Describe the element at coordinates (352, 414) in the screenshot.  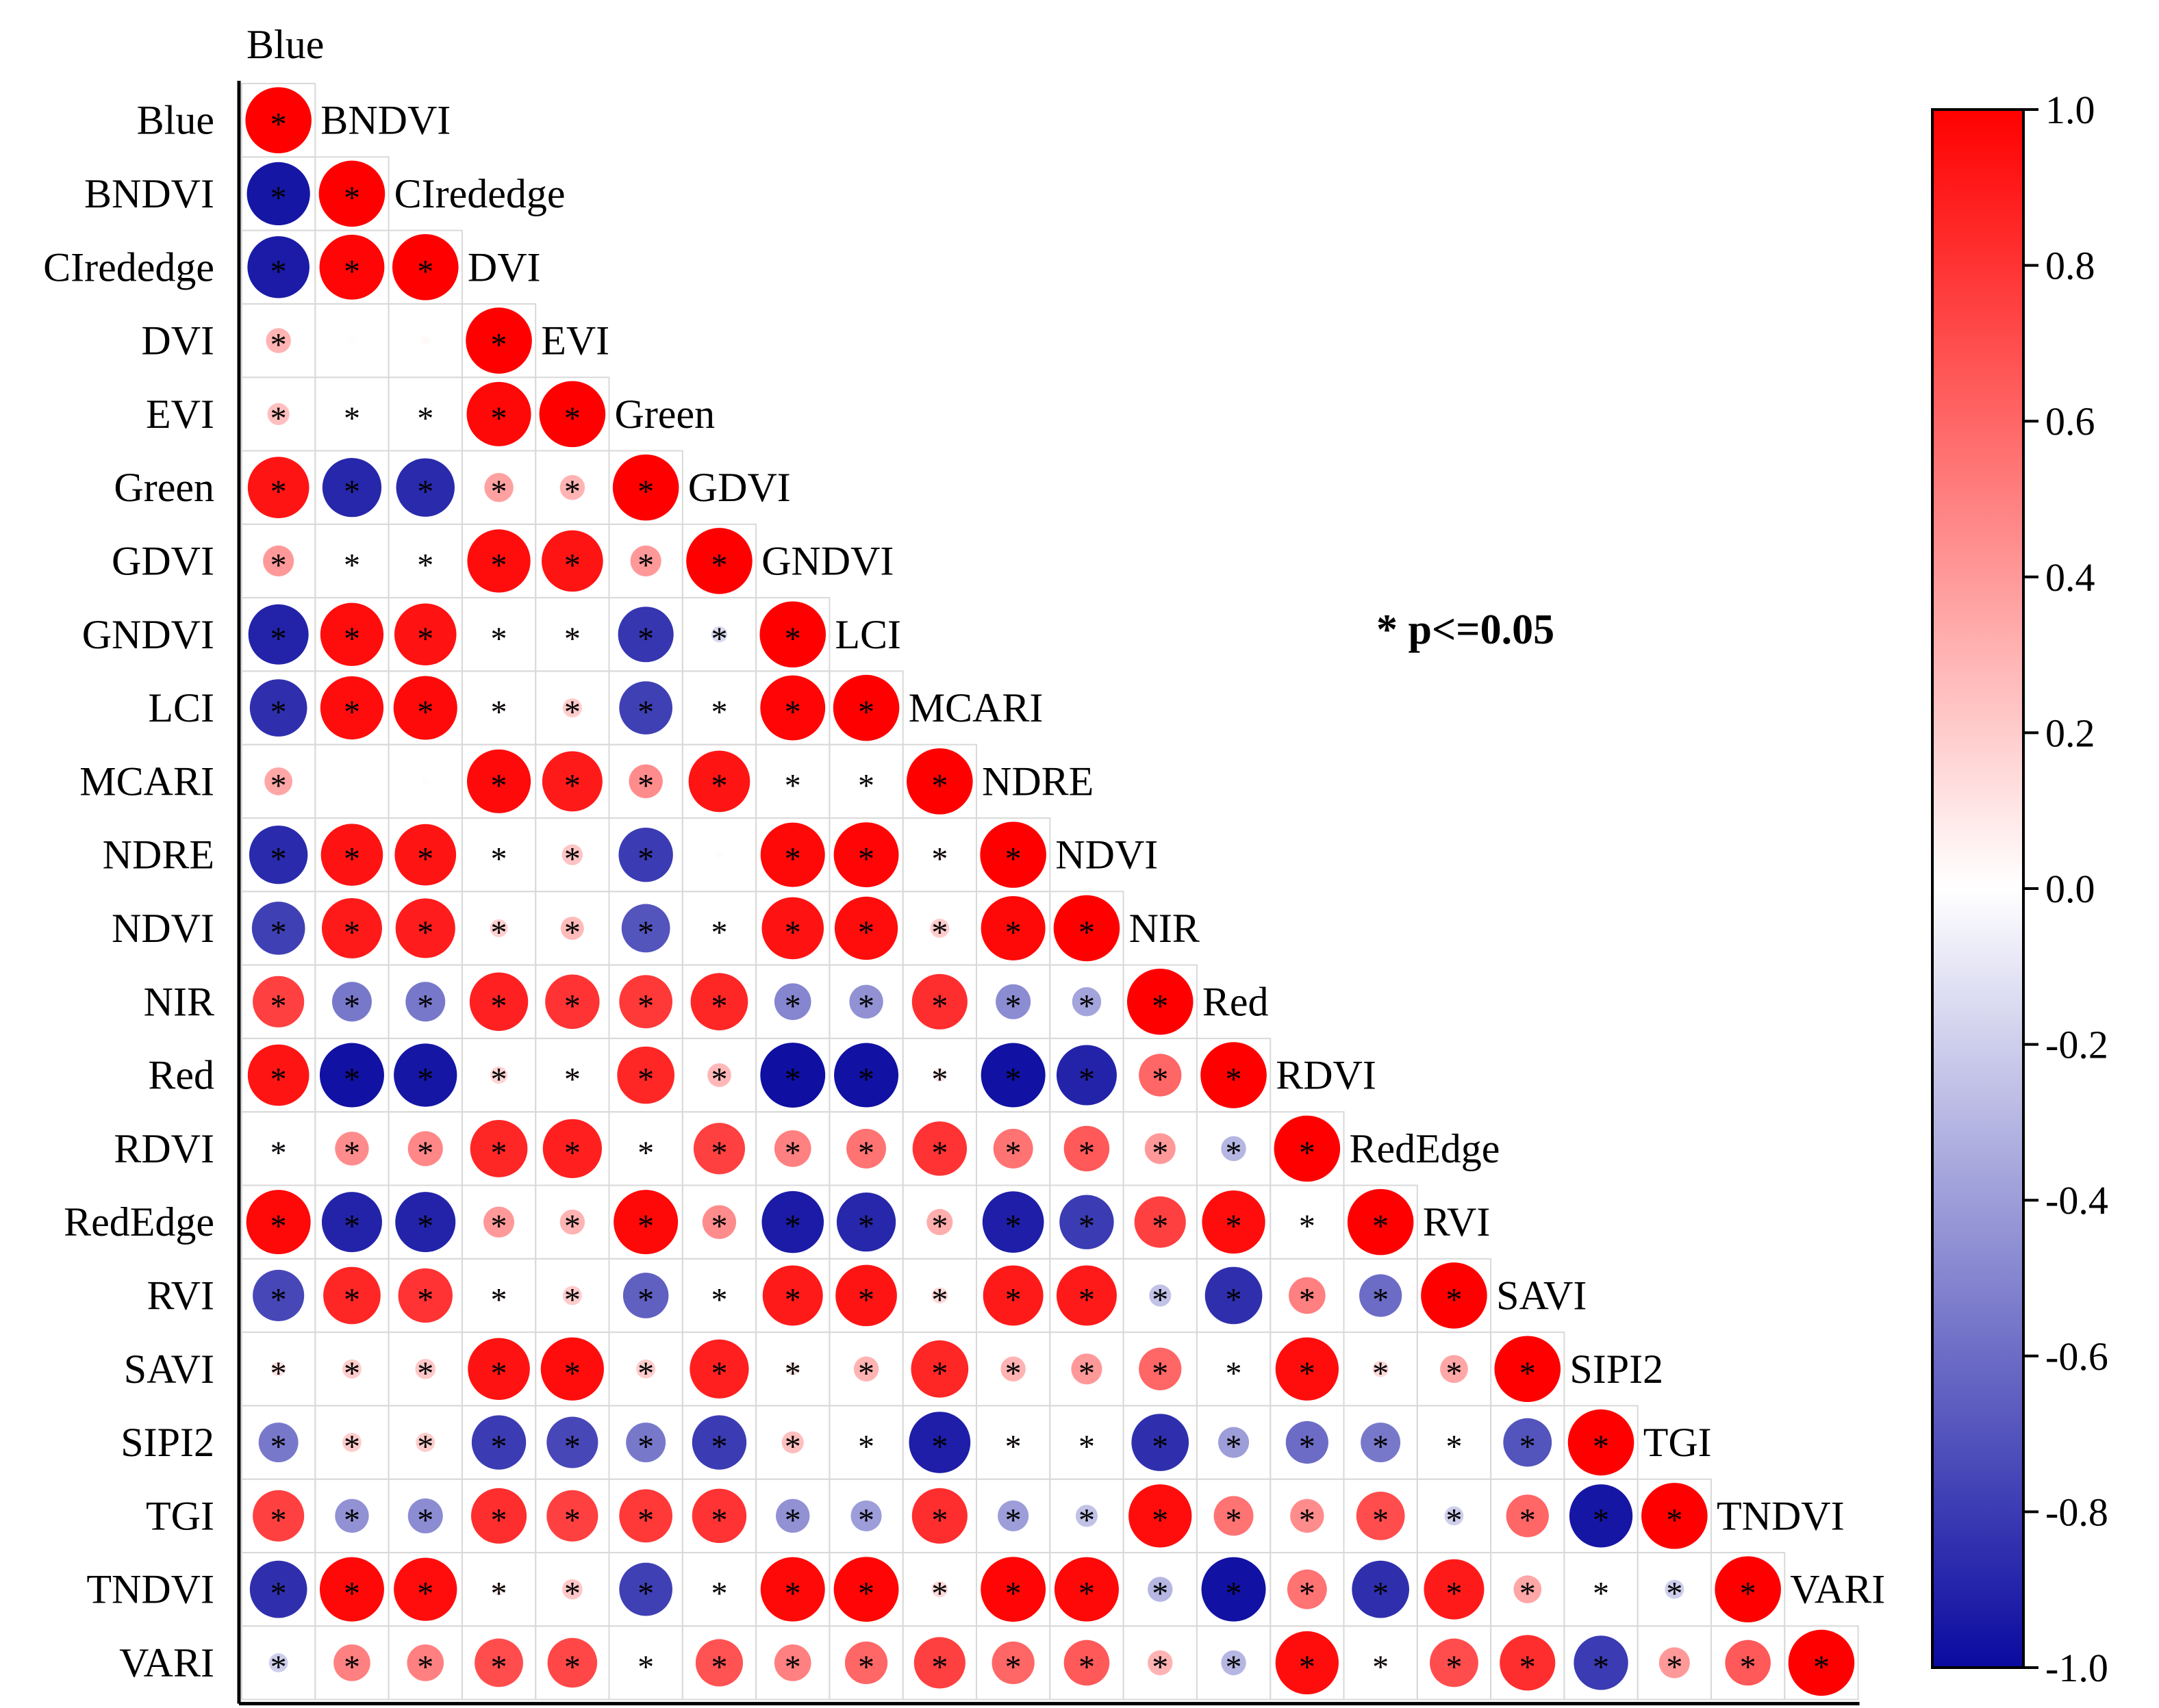
I see `correlation-circle-evi-bndvi` at that location.